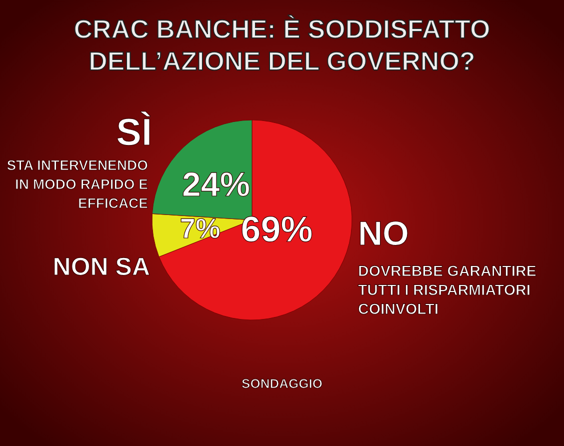 The image size is (564, 446). I want to click on slice-label: NON SA, so click(101, 267).